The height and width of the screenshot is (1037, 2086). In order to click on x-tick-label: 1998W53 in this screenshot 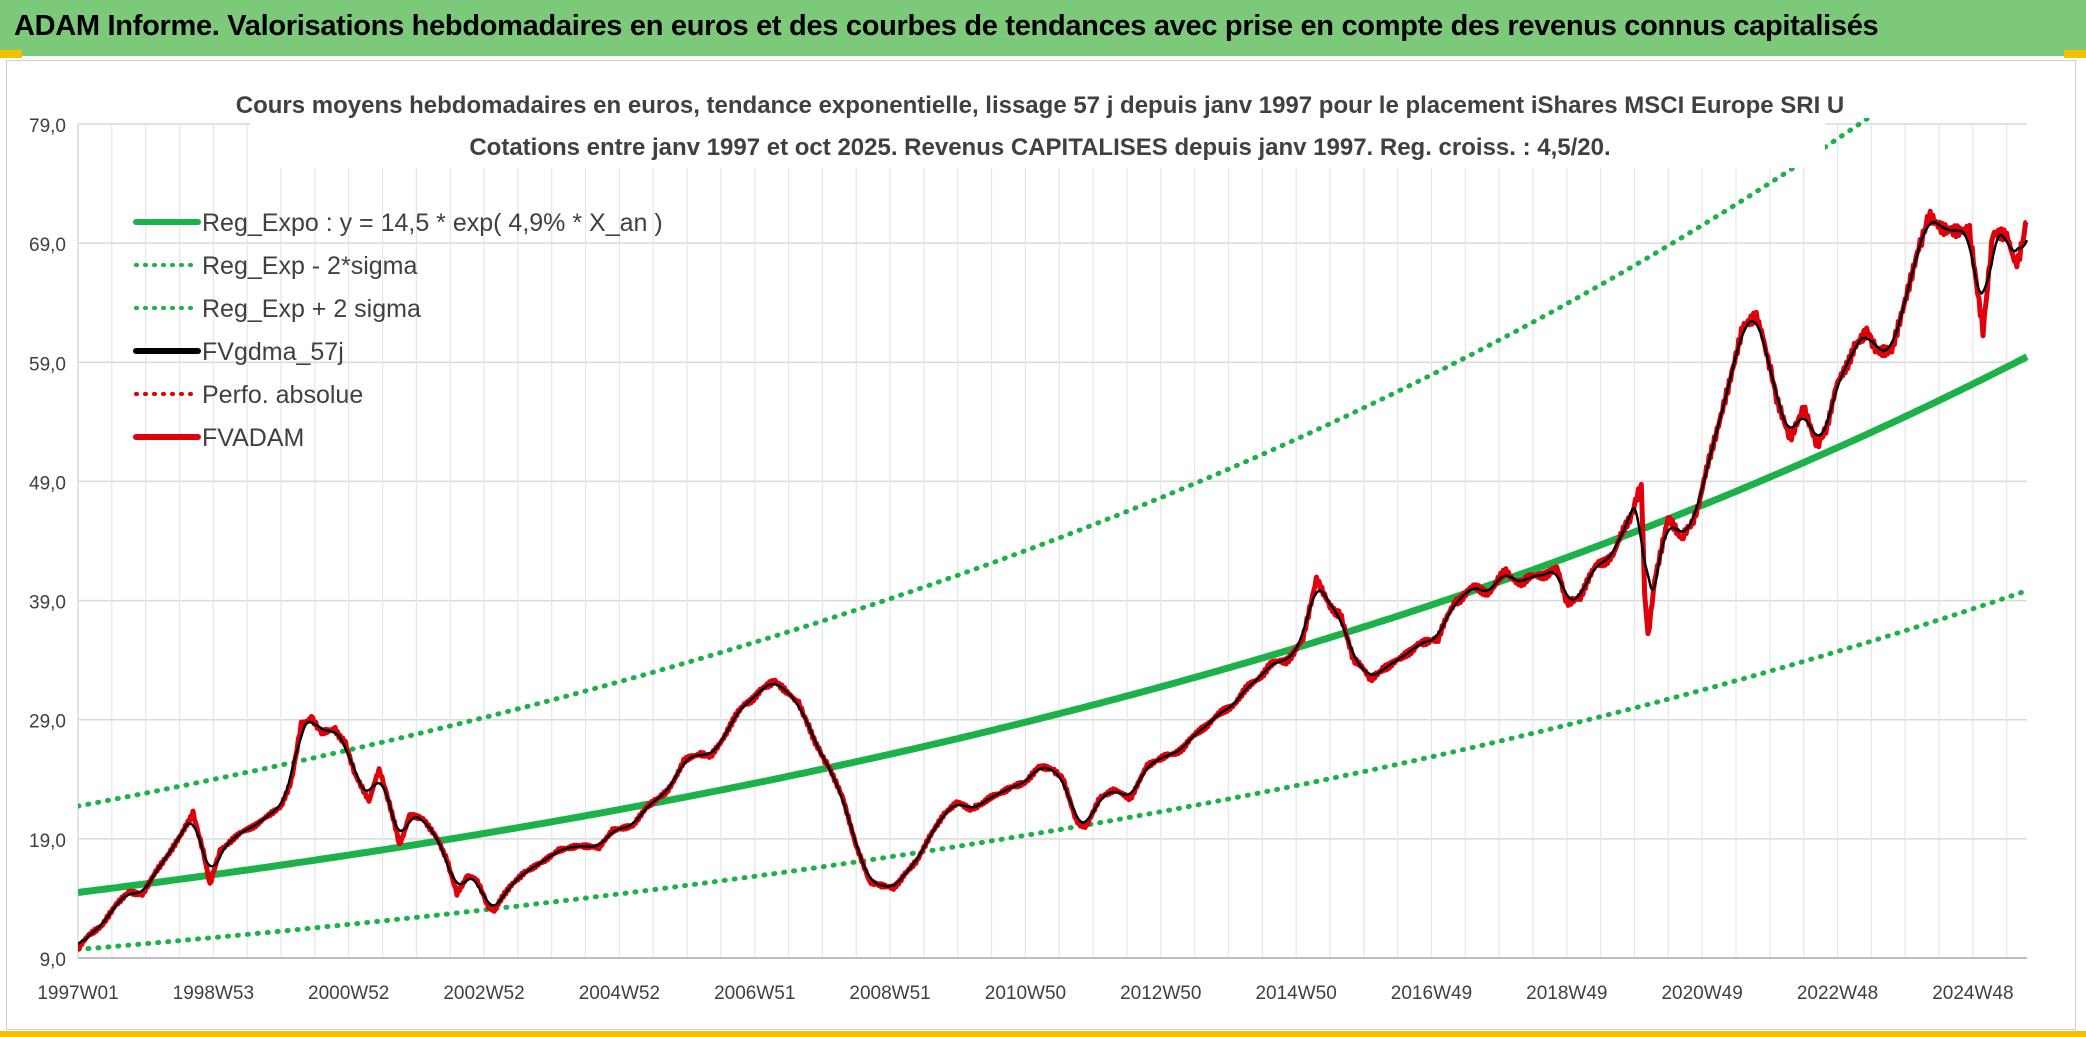, I will do `click(213, 993)`.